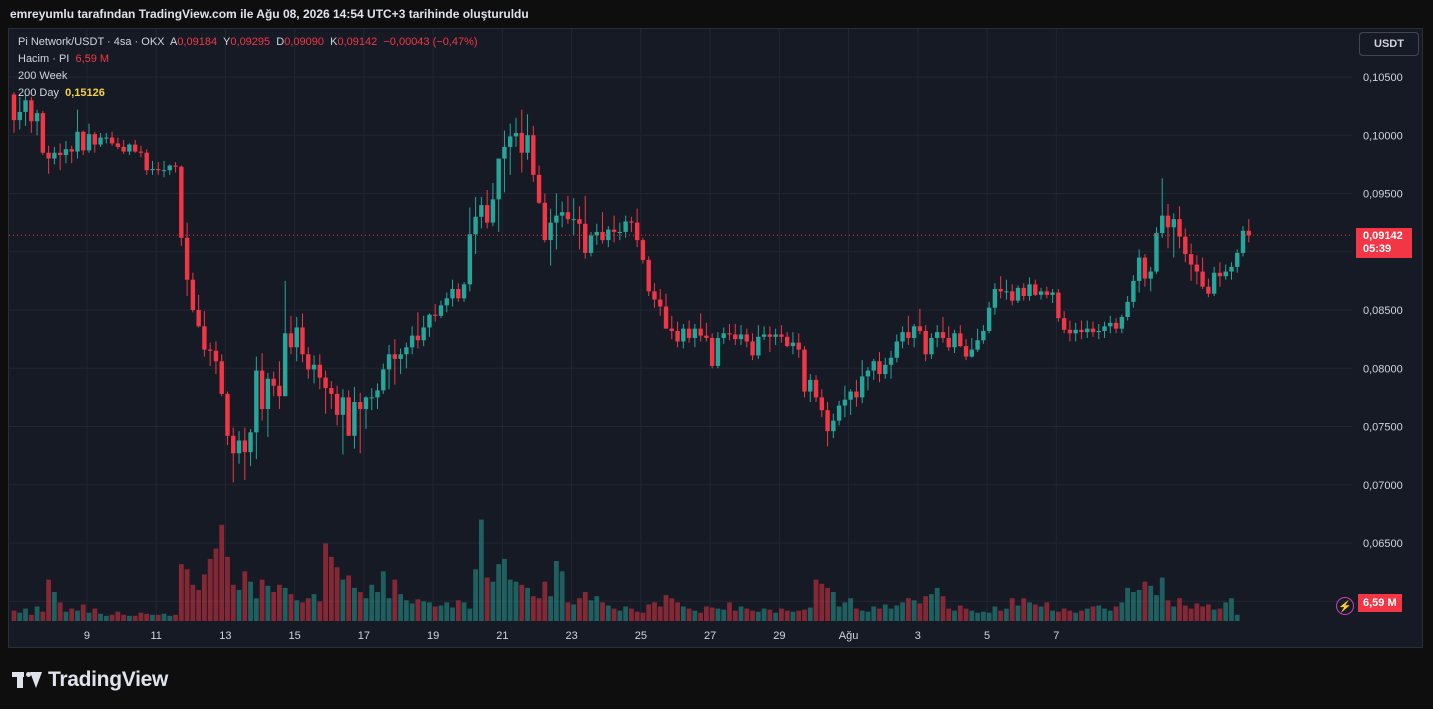 This screenshot has height=709, width=1433. I want to click on time-tick-label: 11, so click(155, 636).